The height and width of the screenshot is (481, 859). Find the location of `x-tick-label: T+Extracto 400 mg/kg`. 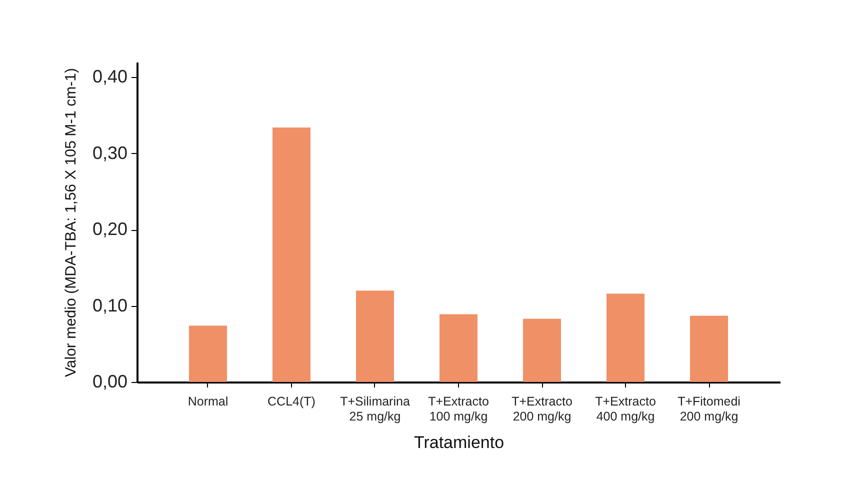

x-tick-label: T+Extracto 400 mg/kg is located at coordinates (625, 409).